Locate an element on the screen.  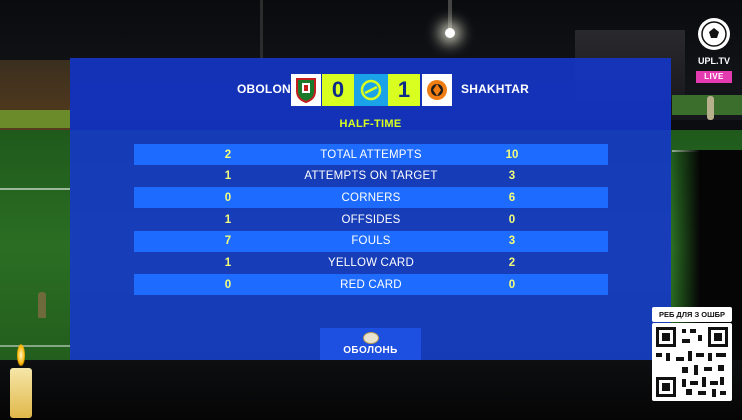
period-label: HALF-TIME is located at coordinates (370, 124).